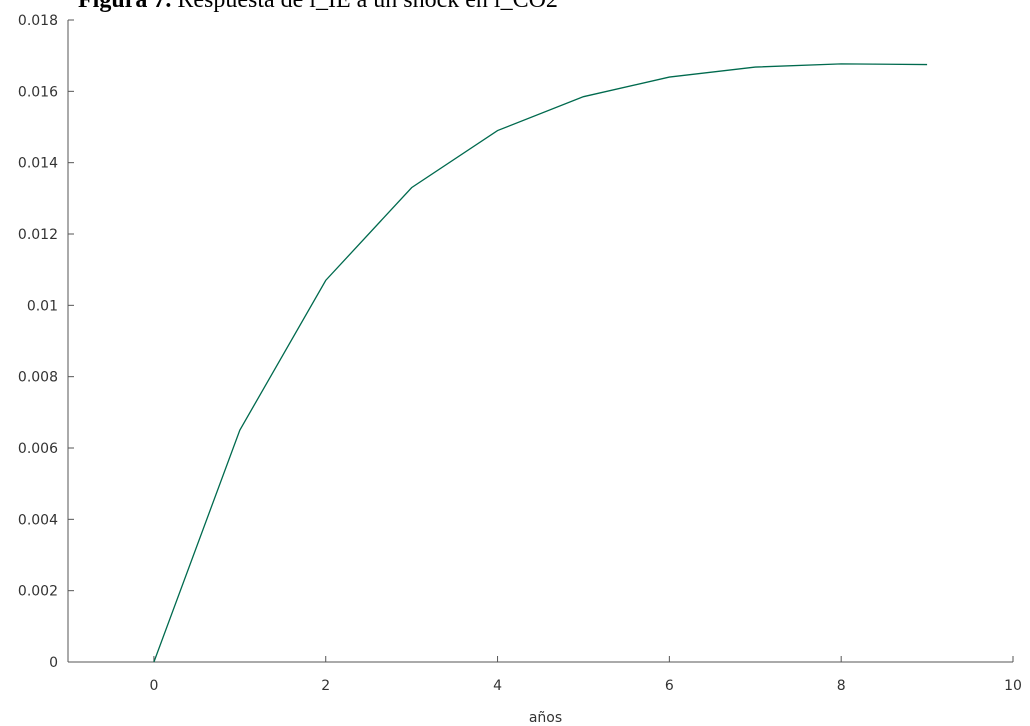 Image resolution: width=1030 pixels, height=726 pixels. I want to click on x-tick-label: 8, so click(841, 686).